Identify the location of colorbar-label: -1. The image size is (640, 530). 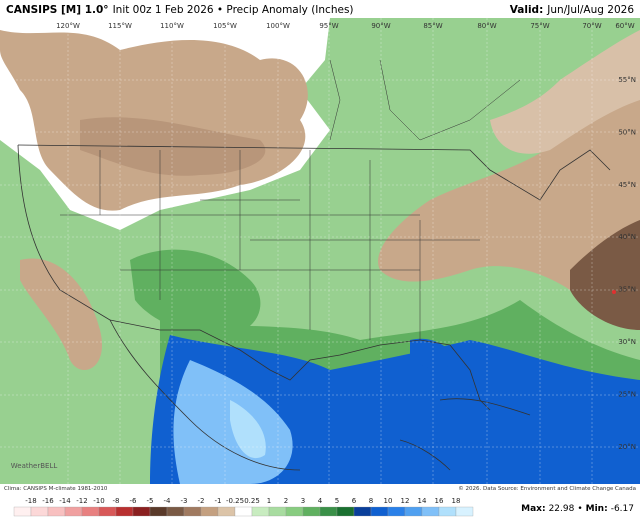
(218, 501).